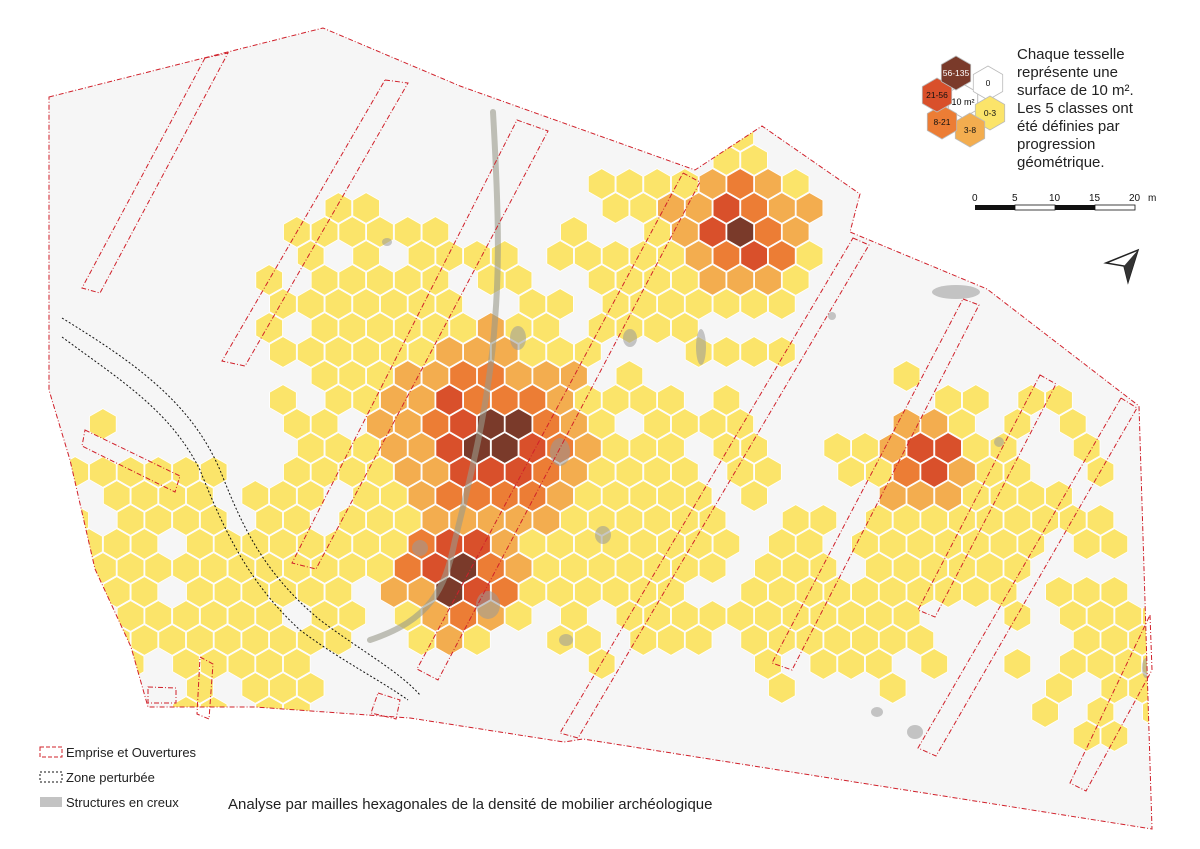 Image resolution: width=1200 pixels, height=849 pixels. Describe the element at coordinates (110, 777) in the screenshot. I see `legend-label: Zone perturbée` at that location.